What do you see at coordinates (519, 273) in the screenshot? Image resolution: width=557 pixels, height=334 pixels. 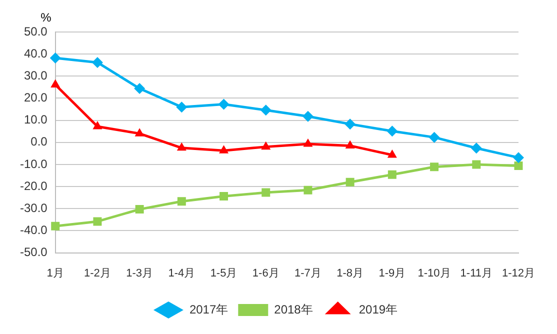 I see `x-tick-label: 1-12月` at bounding box center [519, 273].